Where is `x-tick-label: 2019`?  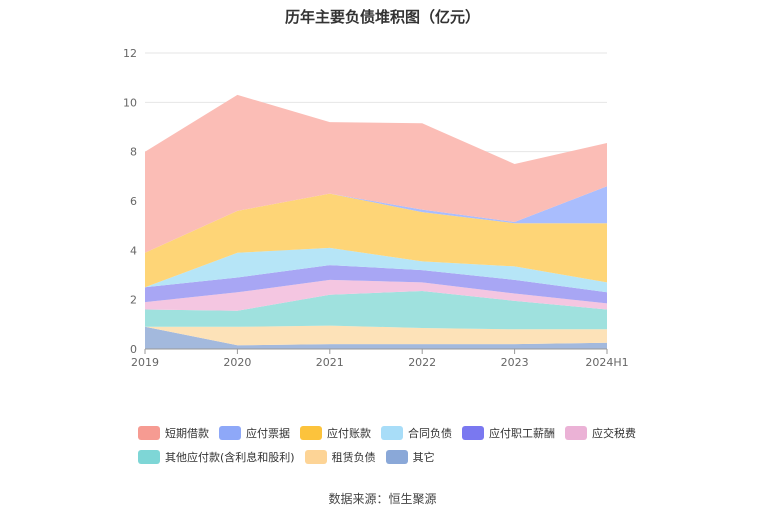 x-tick-label: 2019 is located at coordinates (145, 362).